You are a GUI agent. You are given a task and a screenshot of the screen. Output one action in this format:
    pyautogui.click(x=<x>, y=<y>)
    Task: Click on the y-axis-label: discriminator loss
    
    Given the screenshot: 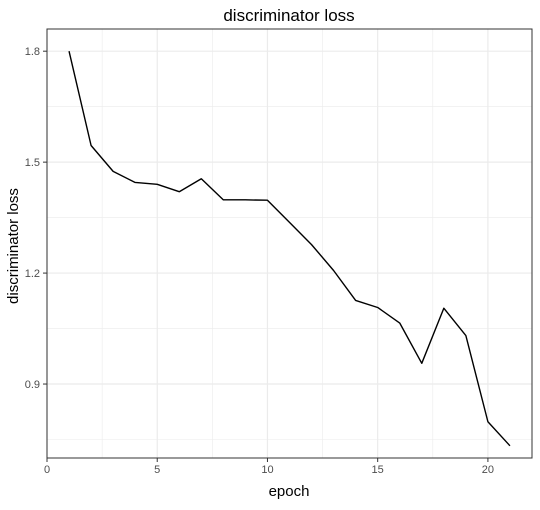 What is the action you would take?
    pyautogui.click(x=13, y=246)
    